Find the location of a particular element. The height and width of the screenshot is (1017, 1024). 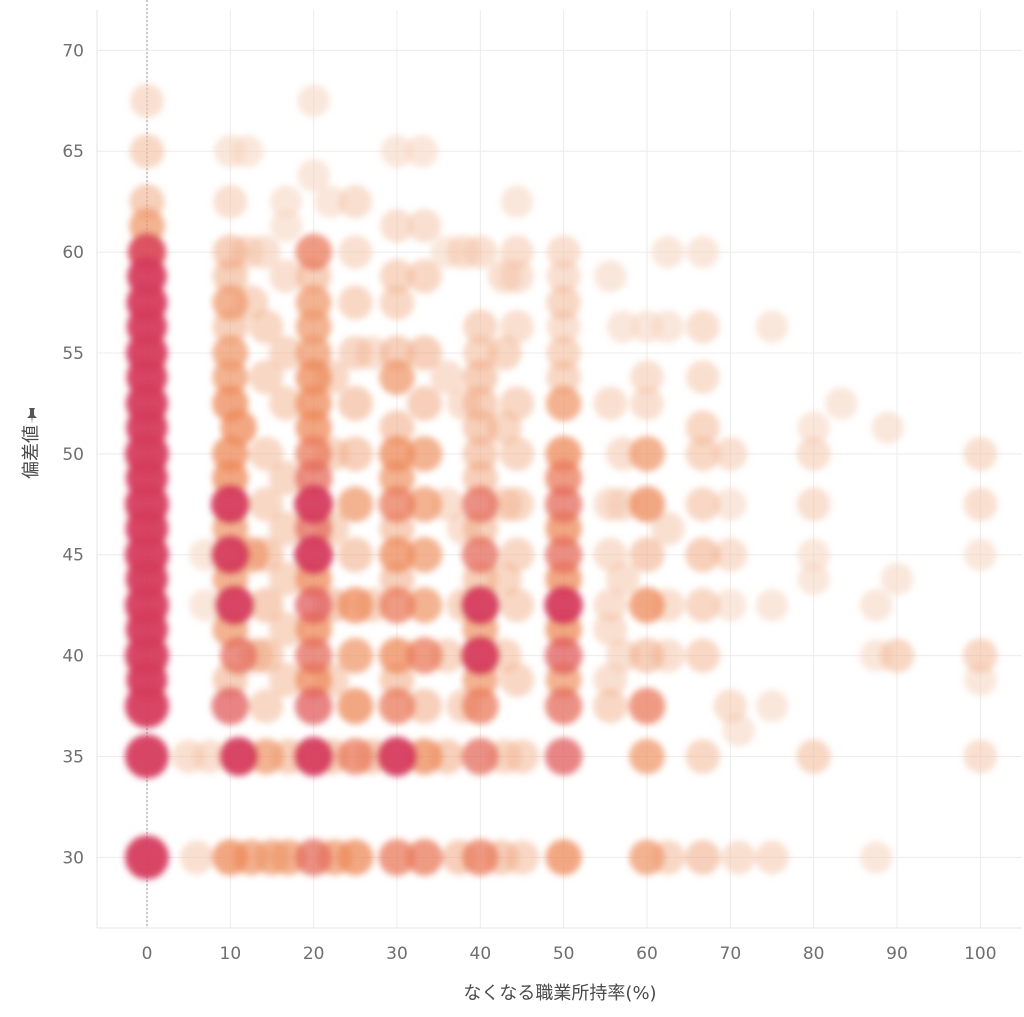

pin-icon is located at coordinates (32, 416).